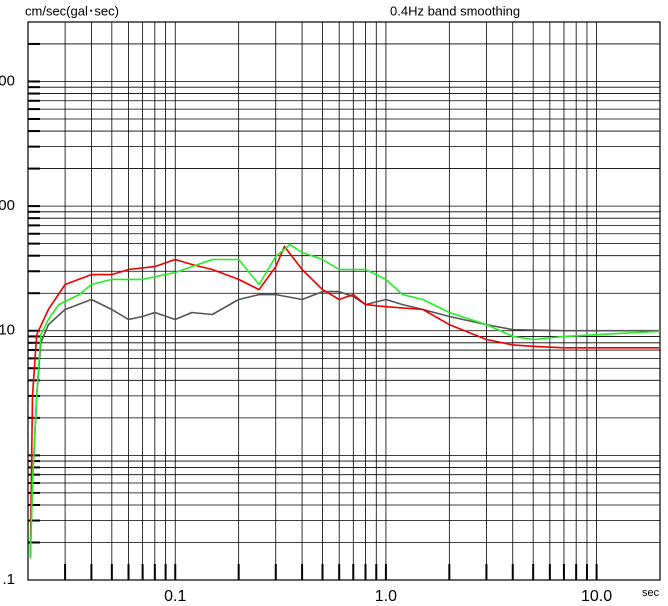  What do you see at coordinates (7, 330) in the screenshot?
I see `y-tick-label: 10` at bounding box center [7, 330].